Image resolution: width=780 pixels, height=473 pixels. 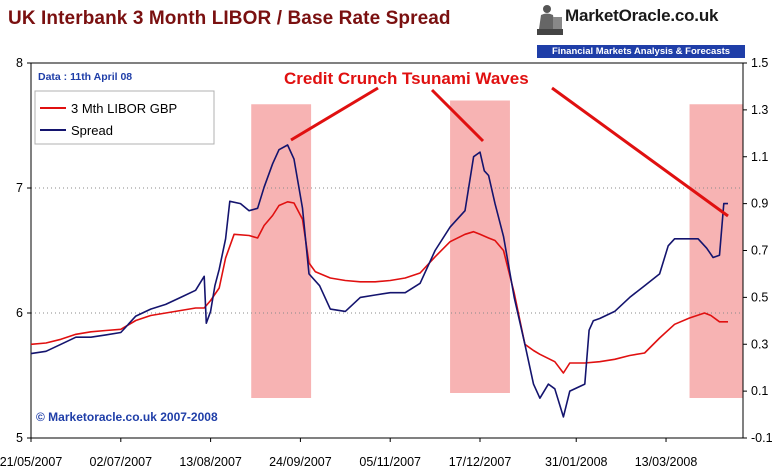 What do you see at coordinates (642, 15) in the screenshot?
I see `logo-name: MarketOracle.co.uk` at bounding box center [642, 15].